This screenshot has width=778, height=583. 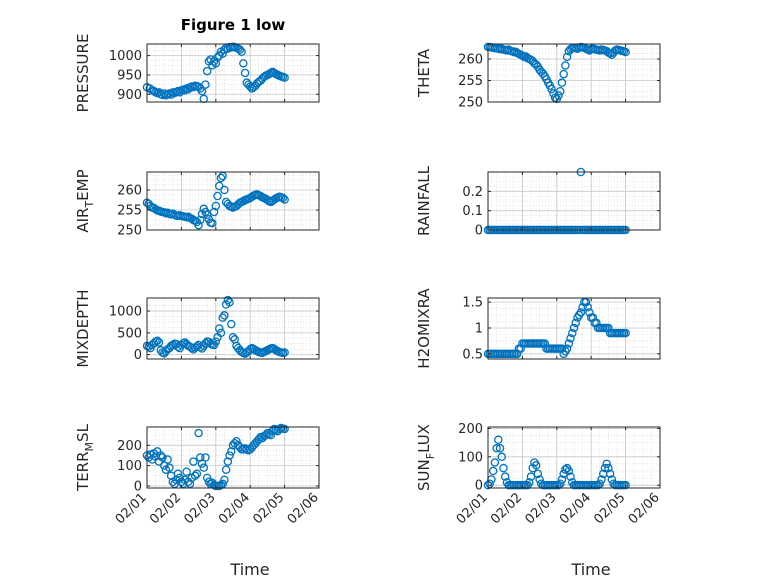 I want to click on x-tick-label: 02/04, so click(x=234, y=508).